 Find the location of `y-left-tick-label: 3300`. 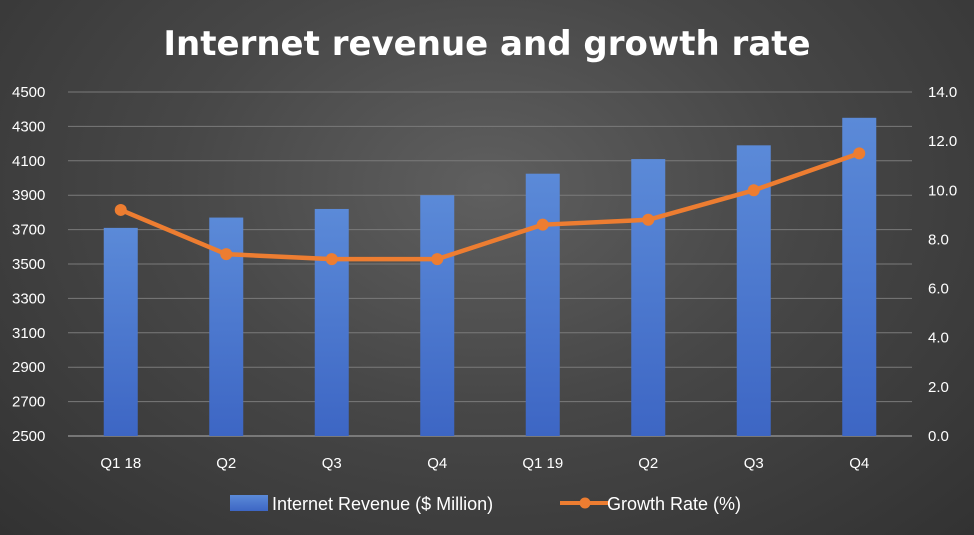

y-left-tick-label: 3300 is located at coordinates (28, 298).